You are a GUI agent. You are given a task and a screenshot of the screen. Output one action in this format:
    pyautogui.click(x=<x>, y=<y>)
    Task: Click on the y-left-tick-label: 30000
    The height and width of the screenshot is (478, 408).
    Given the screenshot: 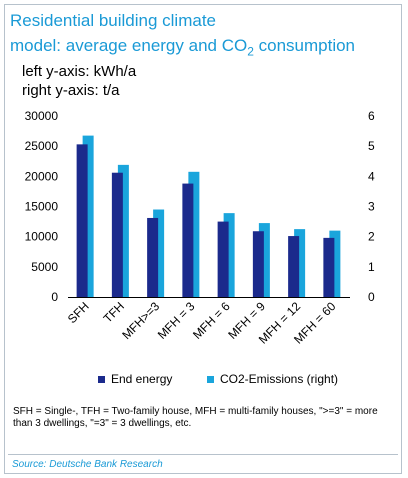 What is the action you would take?
    pyautogui.click(x=42, y=116)
    